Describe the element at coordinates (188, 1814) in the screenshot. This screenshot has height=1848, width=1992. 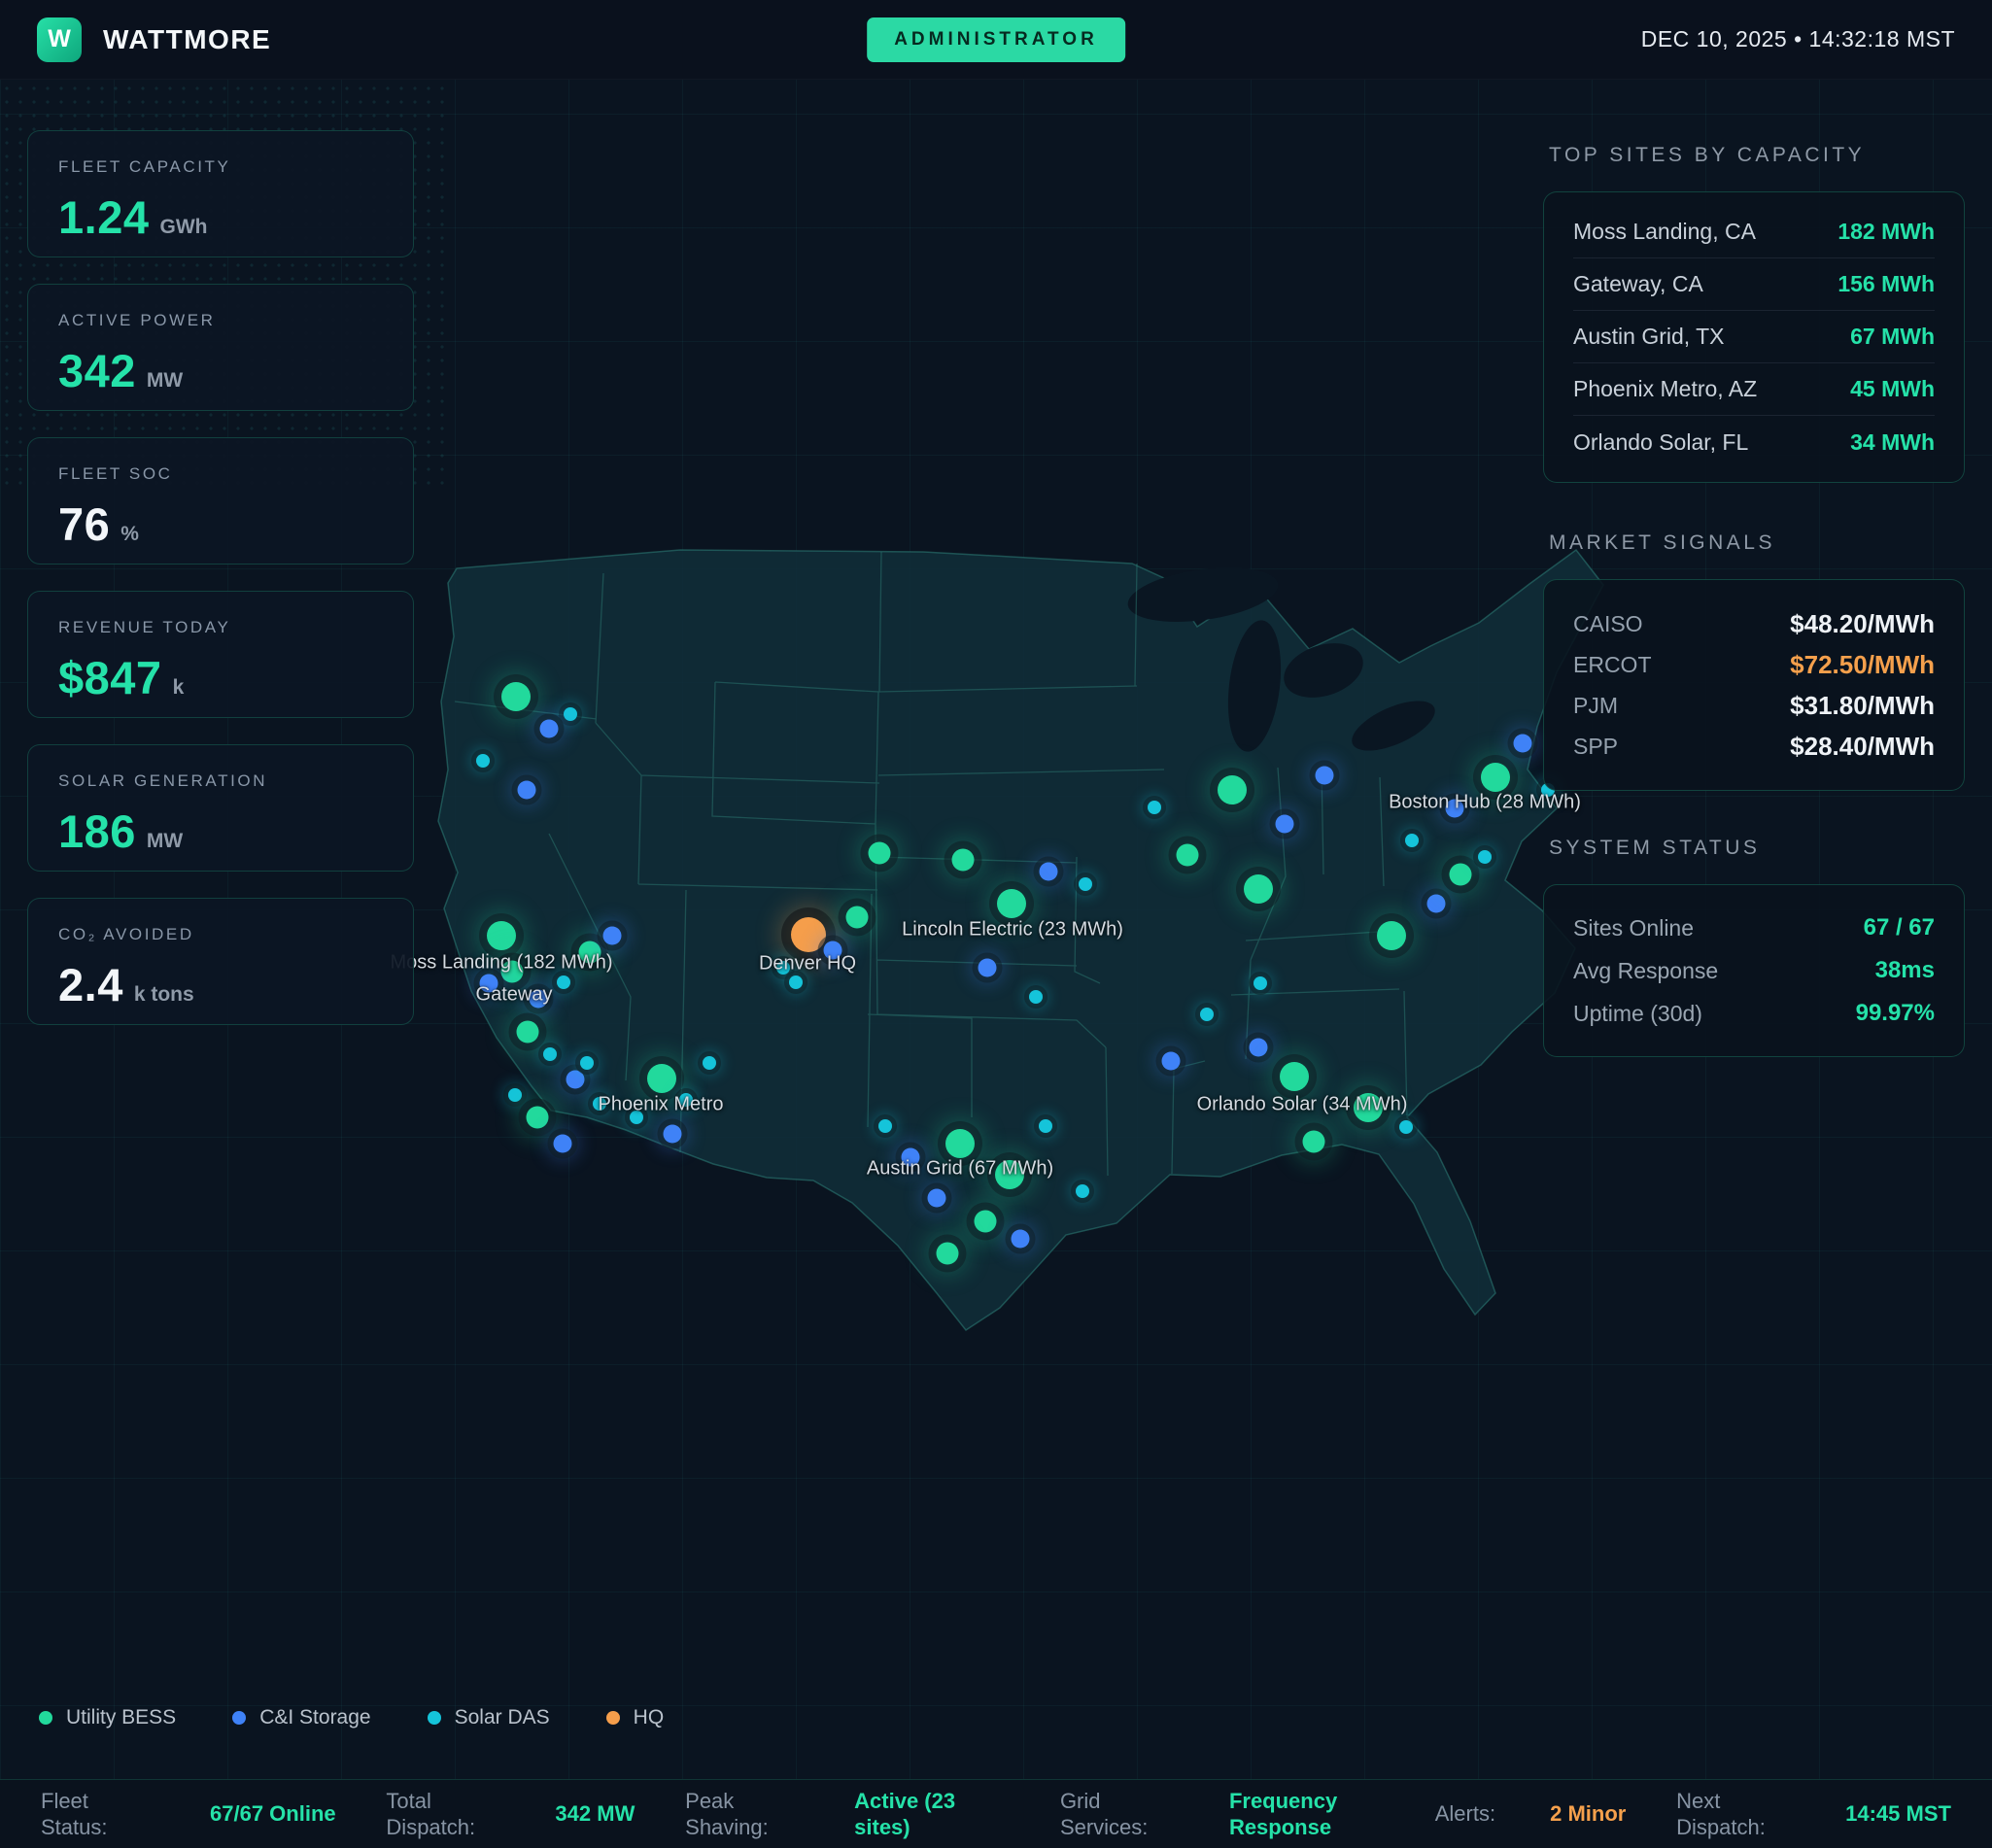
I see `statusbar-item: Fleet Status: 67/67 Online` at that location.